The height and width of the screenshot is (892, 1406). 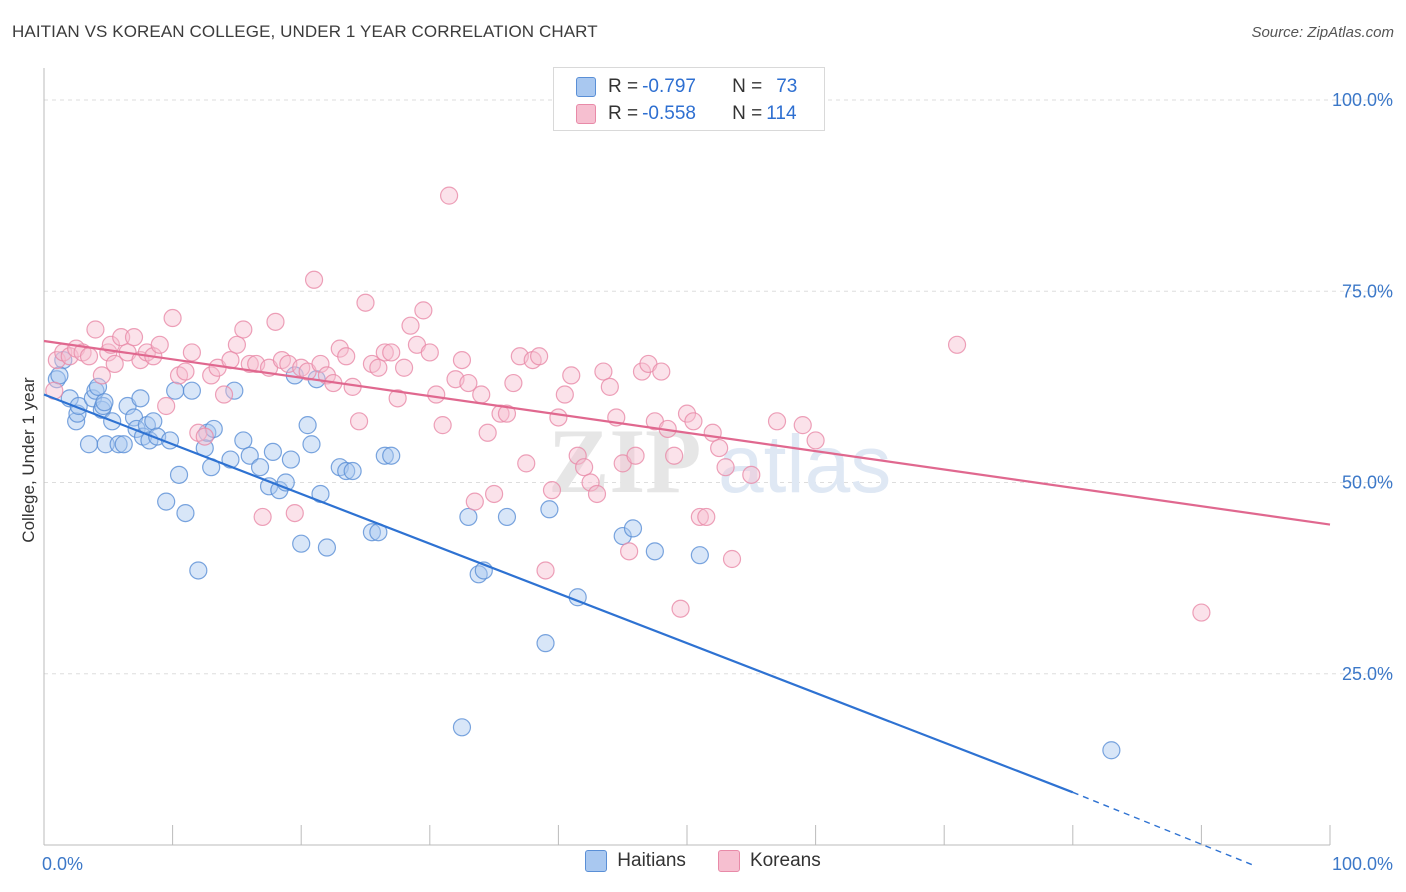 I want to click on legend-n-label: N =, so click(x=747, y=113).